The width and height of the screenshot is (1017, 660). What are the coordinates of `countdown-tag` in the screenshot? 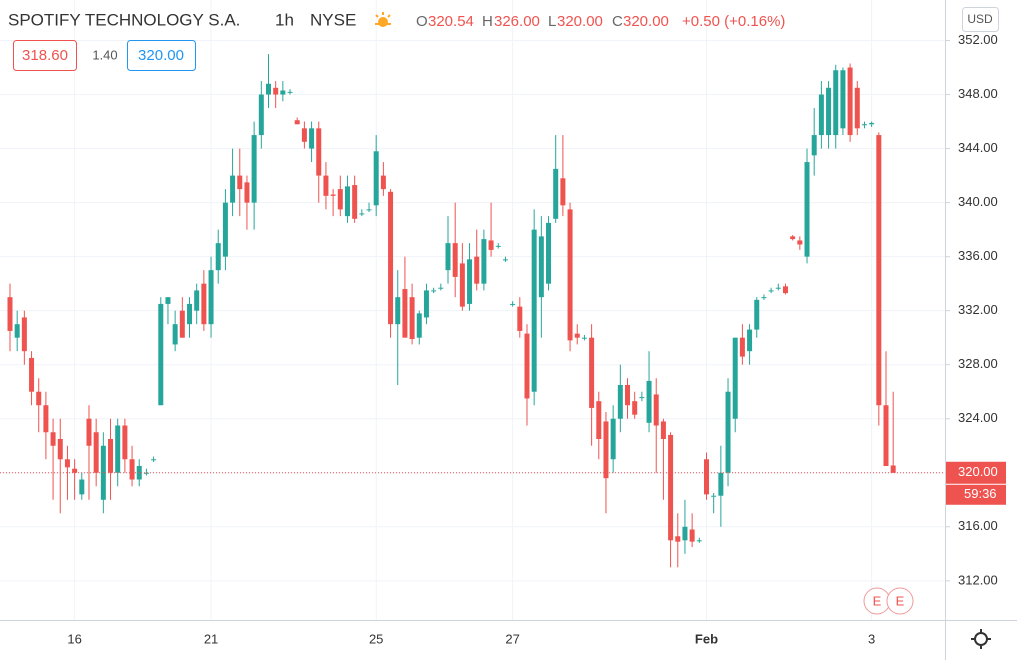 It's located at (976, 494).